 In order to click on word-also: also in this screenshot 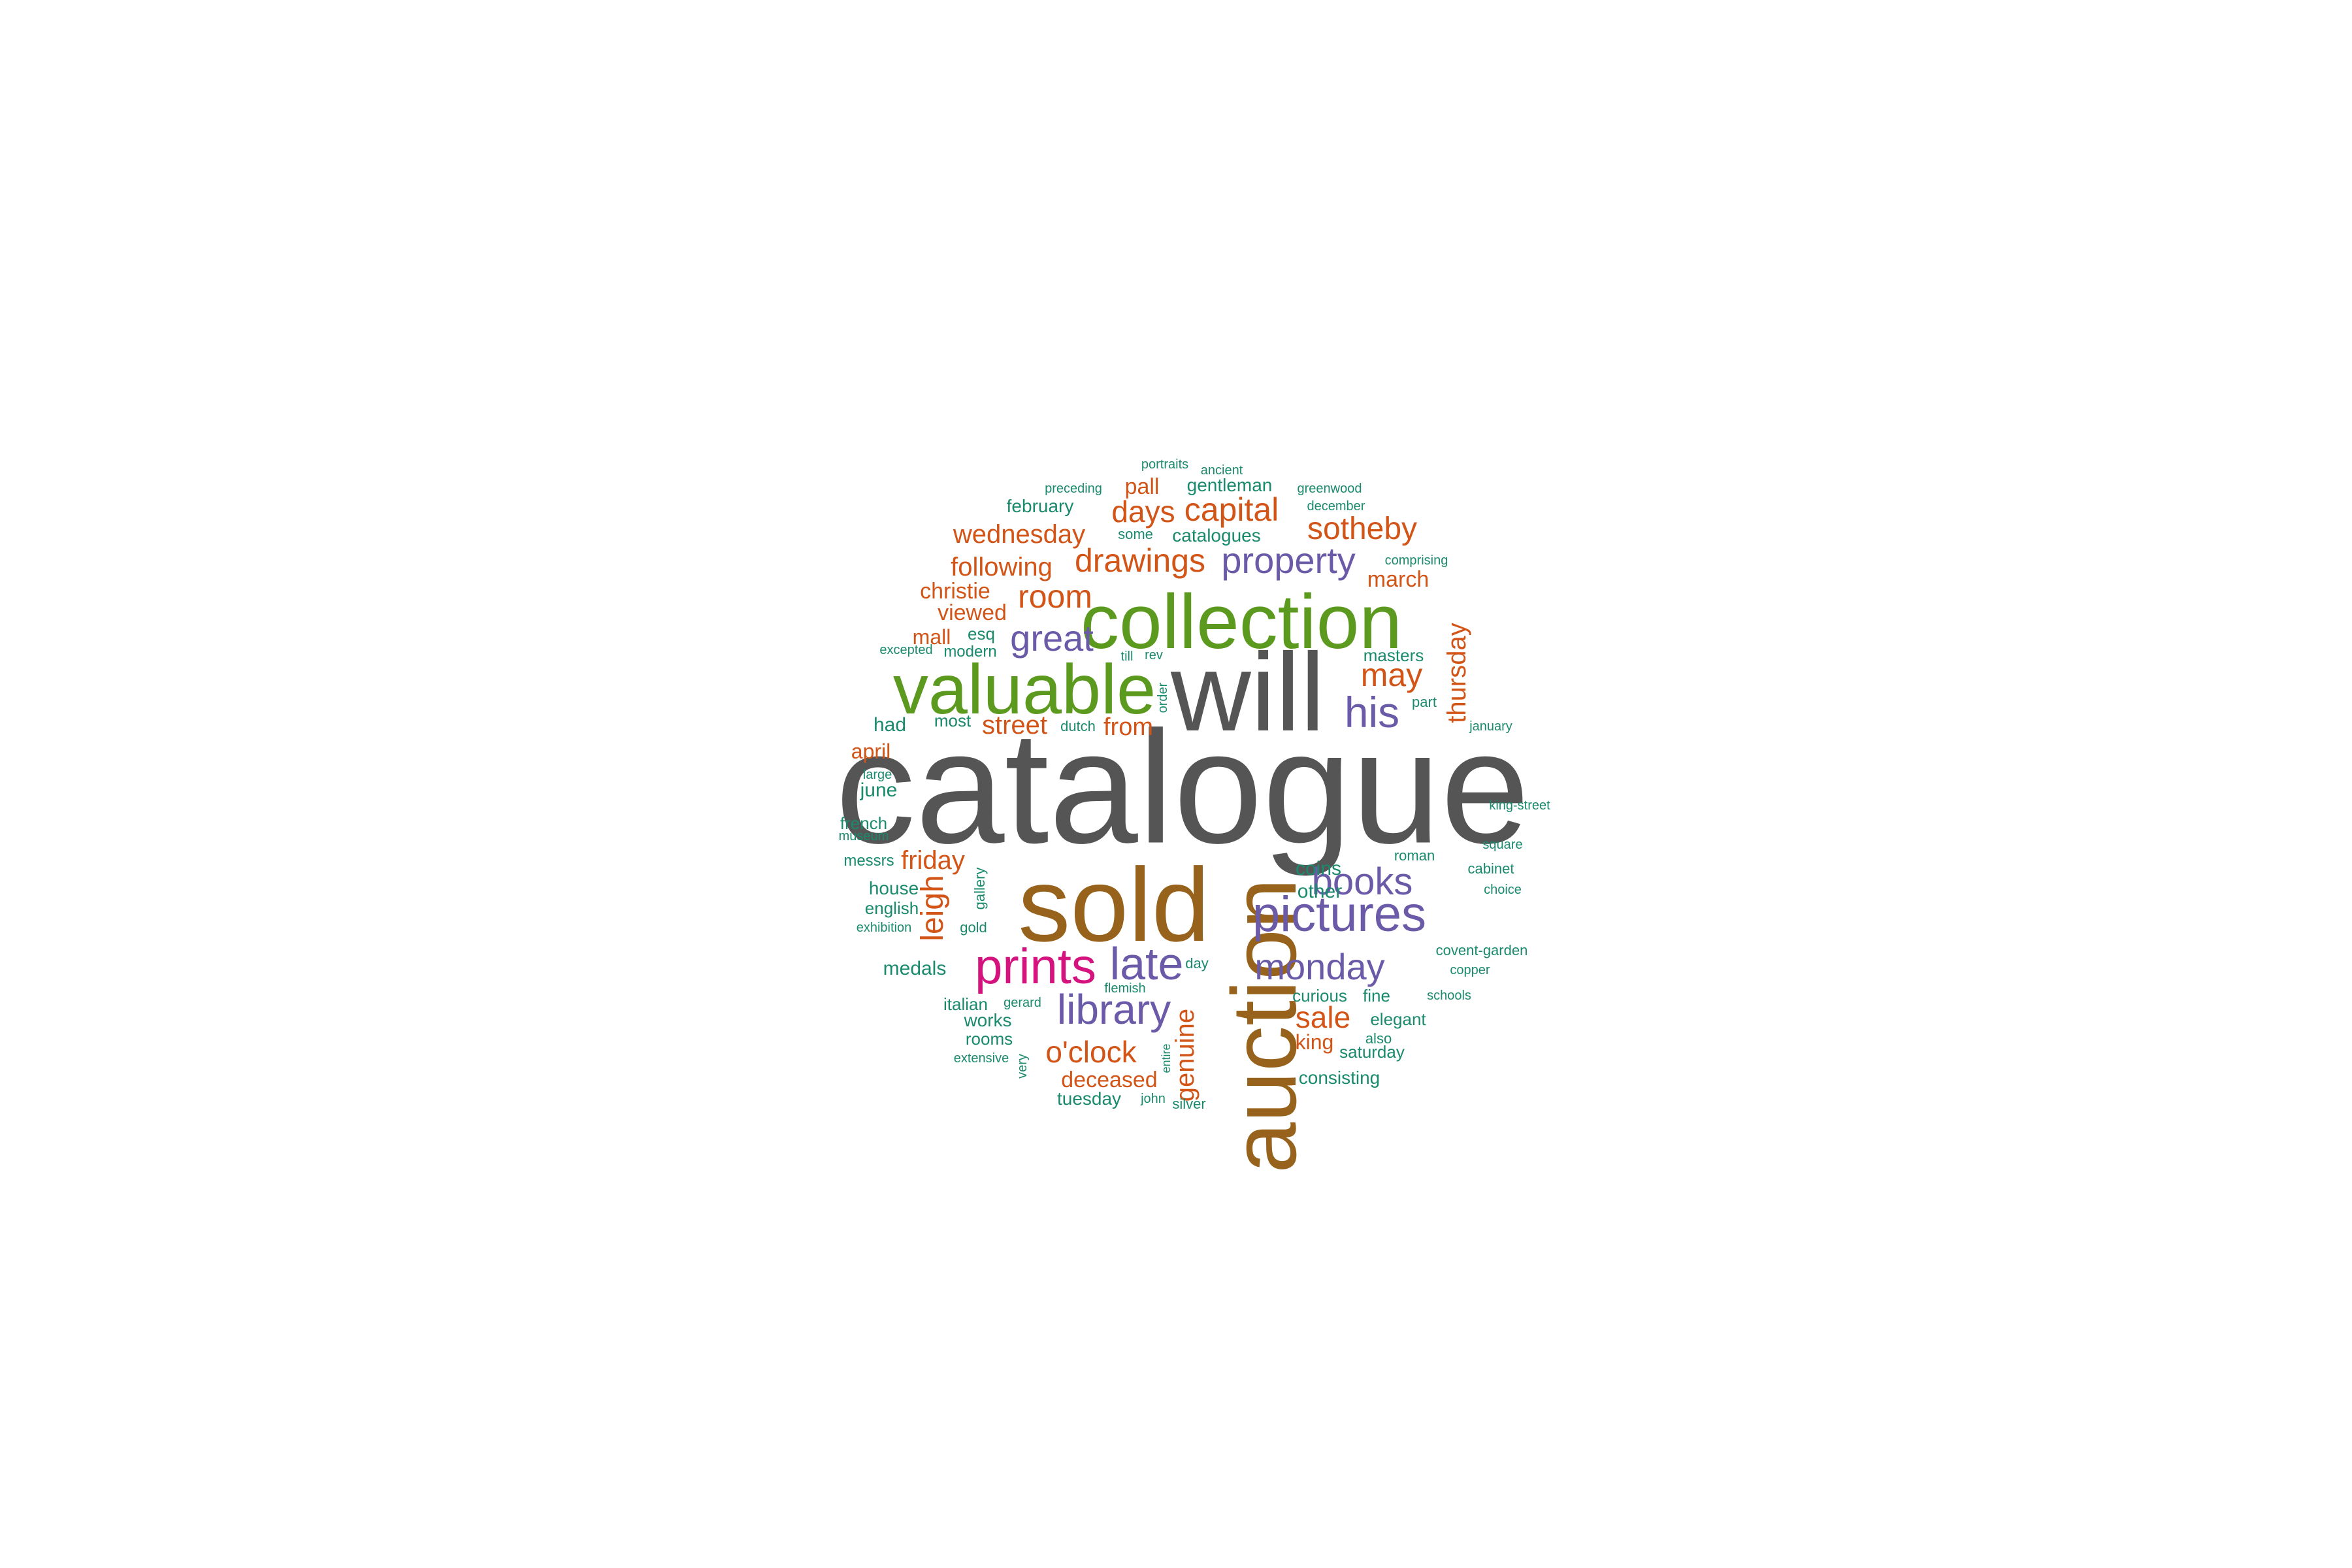, I will do `click(1378, 1038)`.